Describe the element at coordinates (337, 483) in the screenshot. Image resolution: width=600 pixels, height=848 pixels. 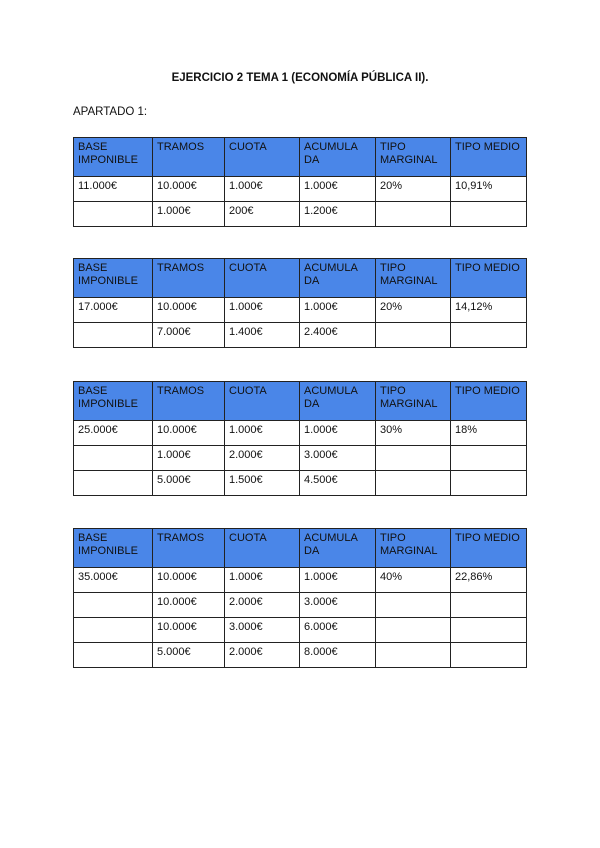
I see `table-cell: 4.500€` at that location.